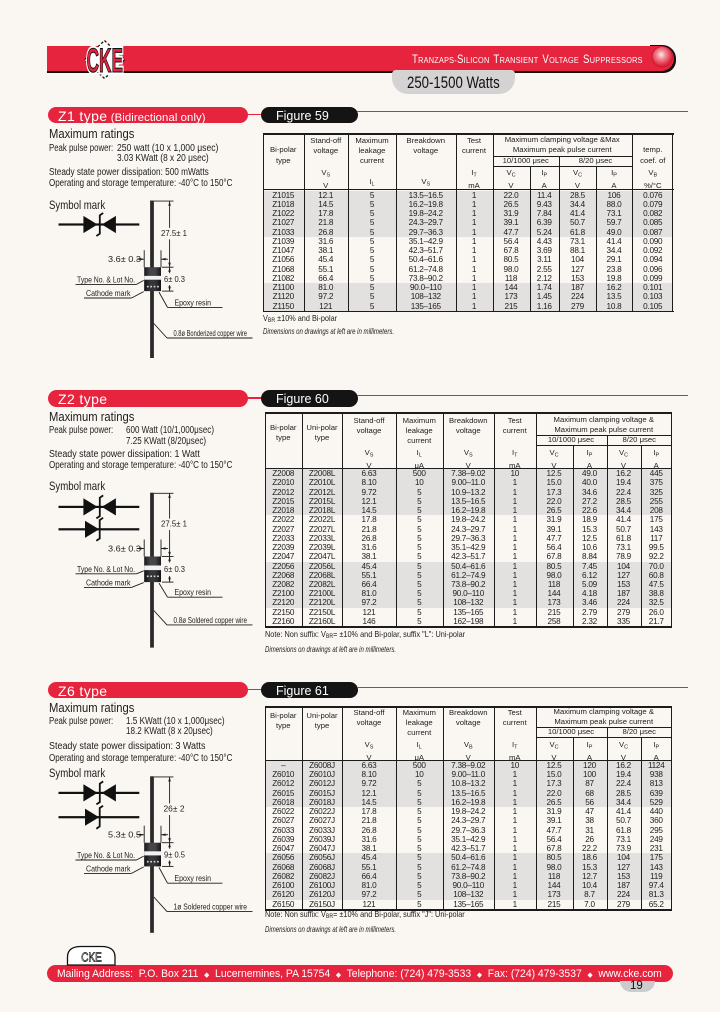  I want to click on svg-text: 26± 2, so click(174, 809).